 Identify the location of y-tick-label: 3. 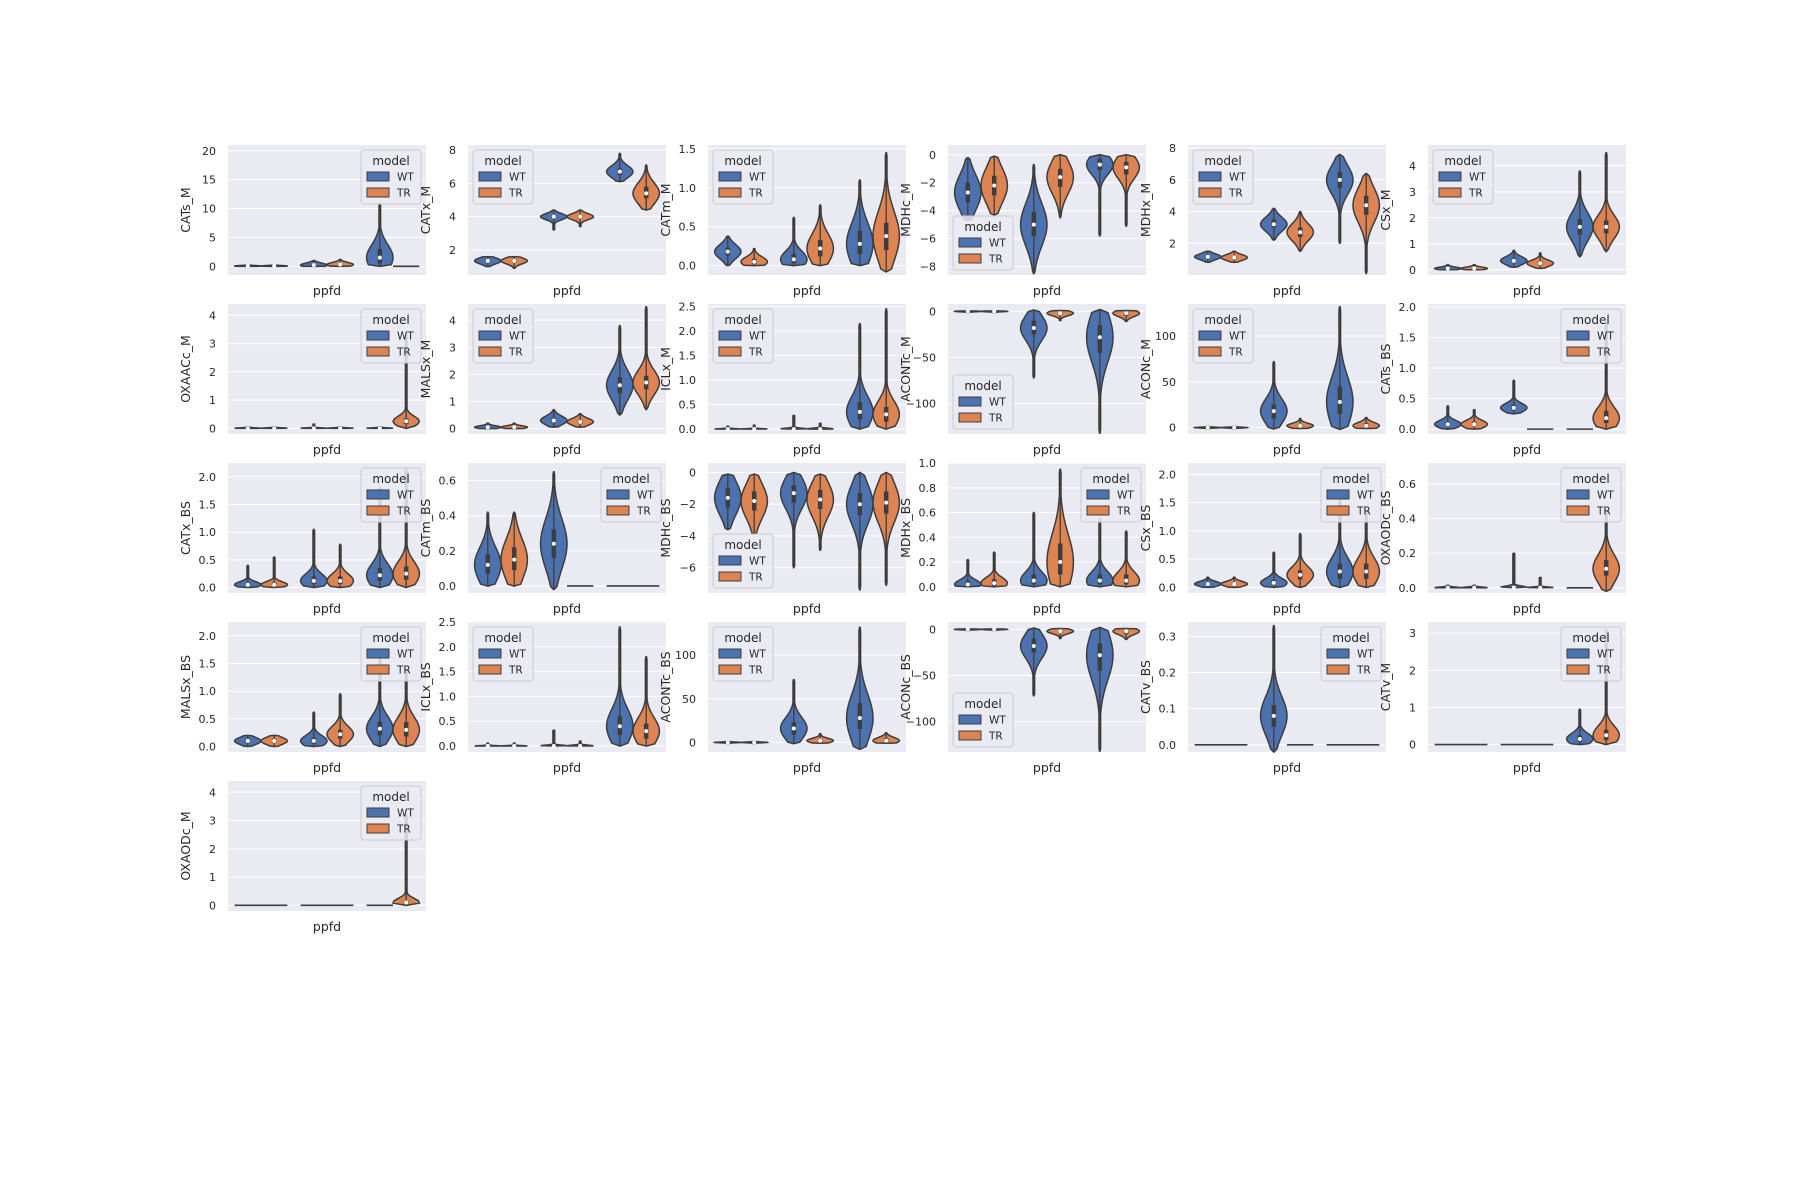
(1412, 633).